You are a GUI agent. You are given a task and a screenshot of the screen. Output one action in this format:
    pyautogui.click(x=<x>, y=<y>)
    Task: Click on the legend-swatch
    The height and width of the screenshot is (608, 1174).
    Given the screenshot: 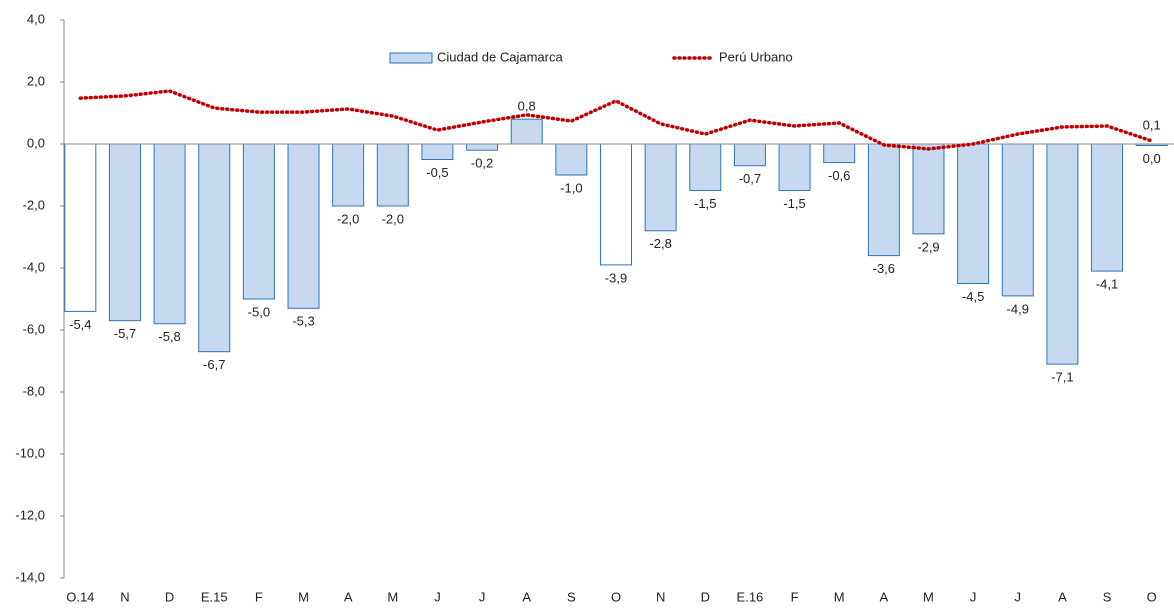 What is the action you would take?
    pyautogui.click(x=411, y=58)
    